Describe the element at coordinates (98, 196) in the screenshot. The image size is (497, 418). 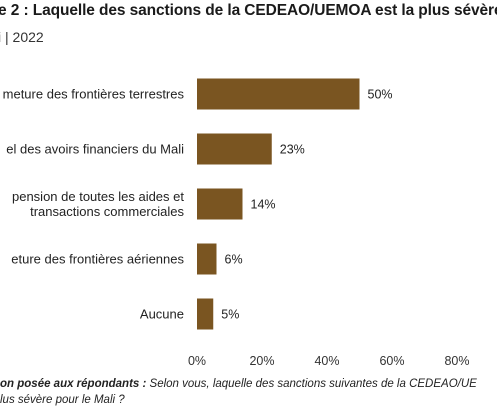
I see `category-label: pension de toutes les aides et` at that location.